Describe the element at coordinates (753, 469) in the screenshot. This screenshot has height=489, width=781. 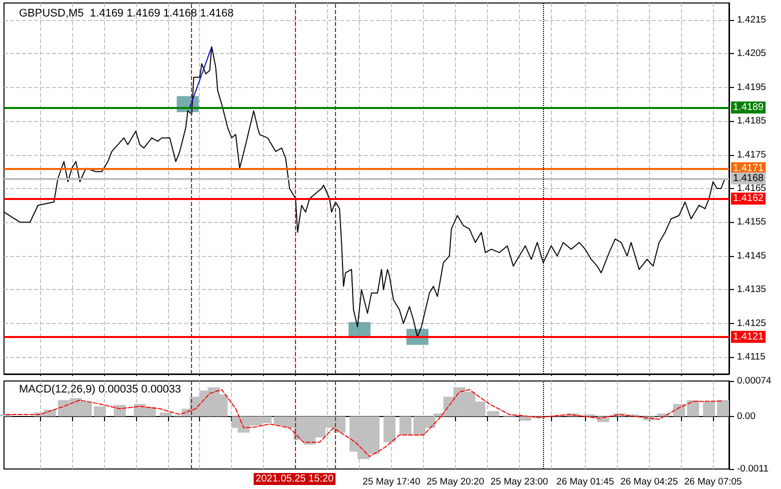
I see `y-tick-label: -0.0011` at that location.